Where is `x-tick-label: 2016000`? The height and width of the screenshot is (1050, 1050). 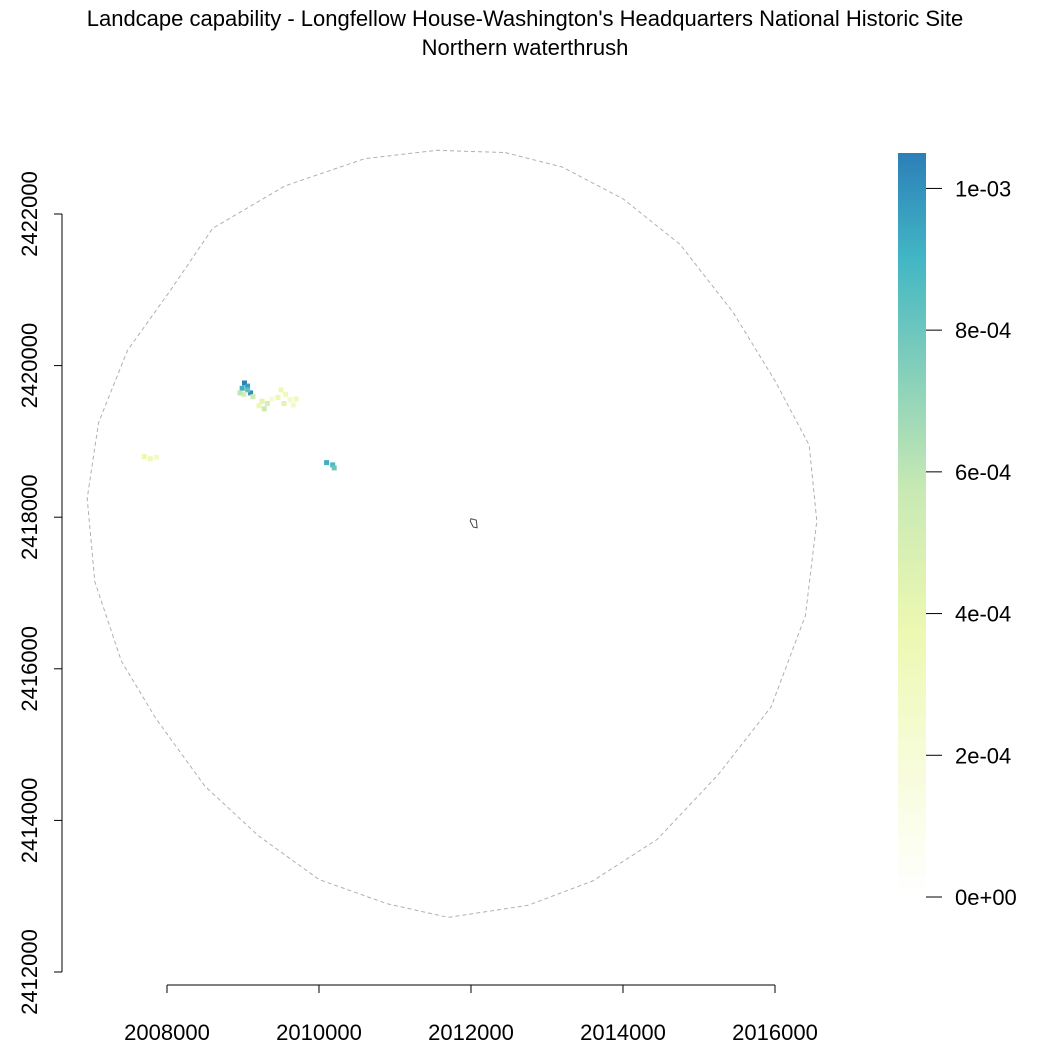
x-tick-label: 2016000 is located at coordinates (775, 1032).